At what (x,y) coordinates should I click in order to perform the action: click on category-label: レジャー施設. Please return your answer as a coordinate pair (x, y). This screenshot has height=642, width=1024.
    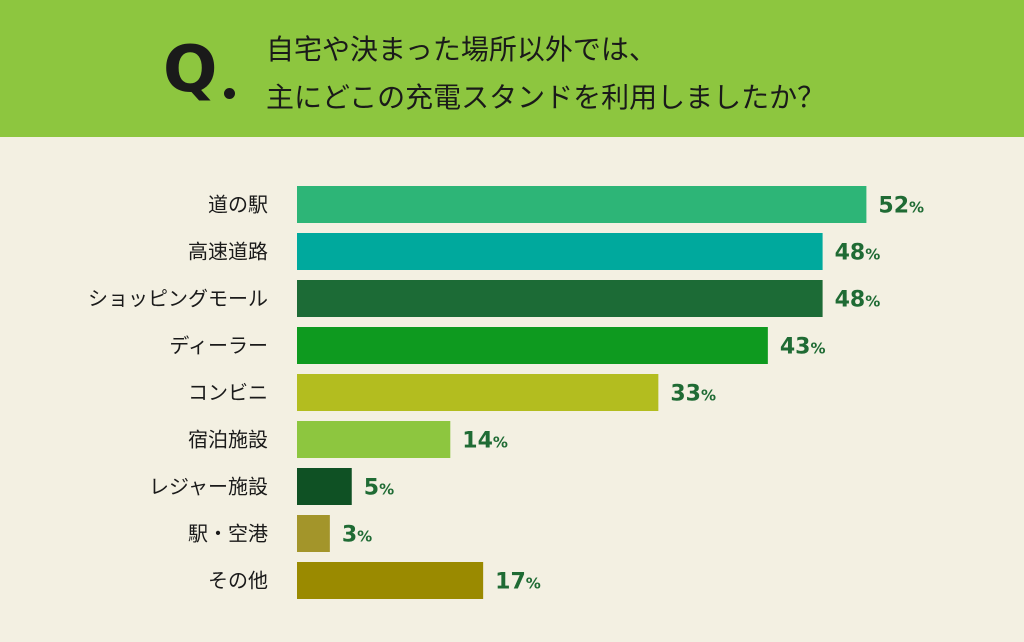
    Looking at the image, I should click on (208, 487).